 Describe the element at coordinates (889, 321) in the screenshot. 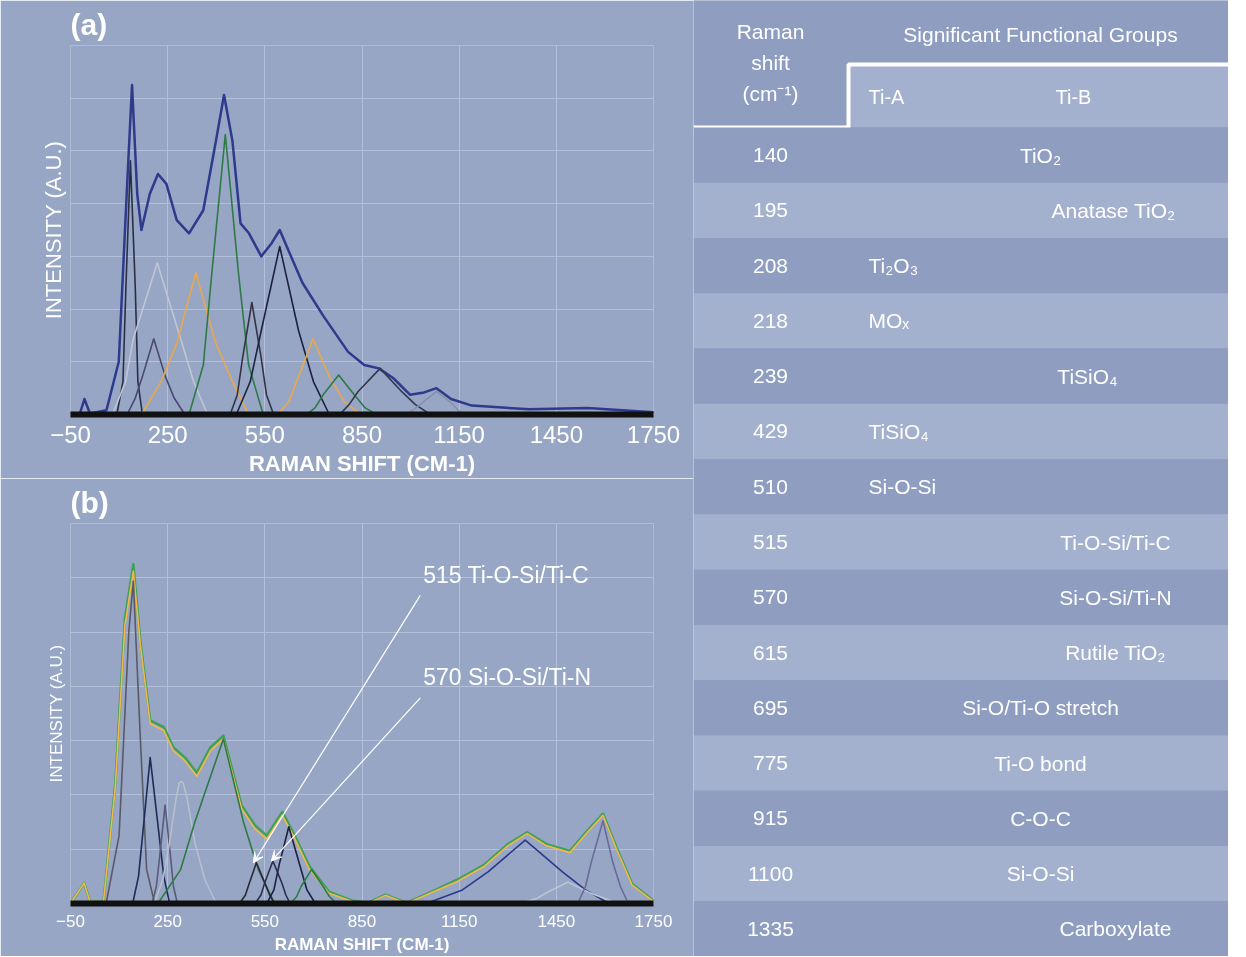

I see `text: MOₓ` at that location.